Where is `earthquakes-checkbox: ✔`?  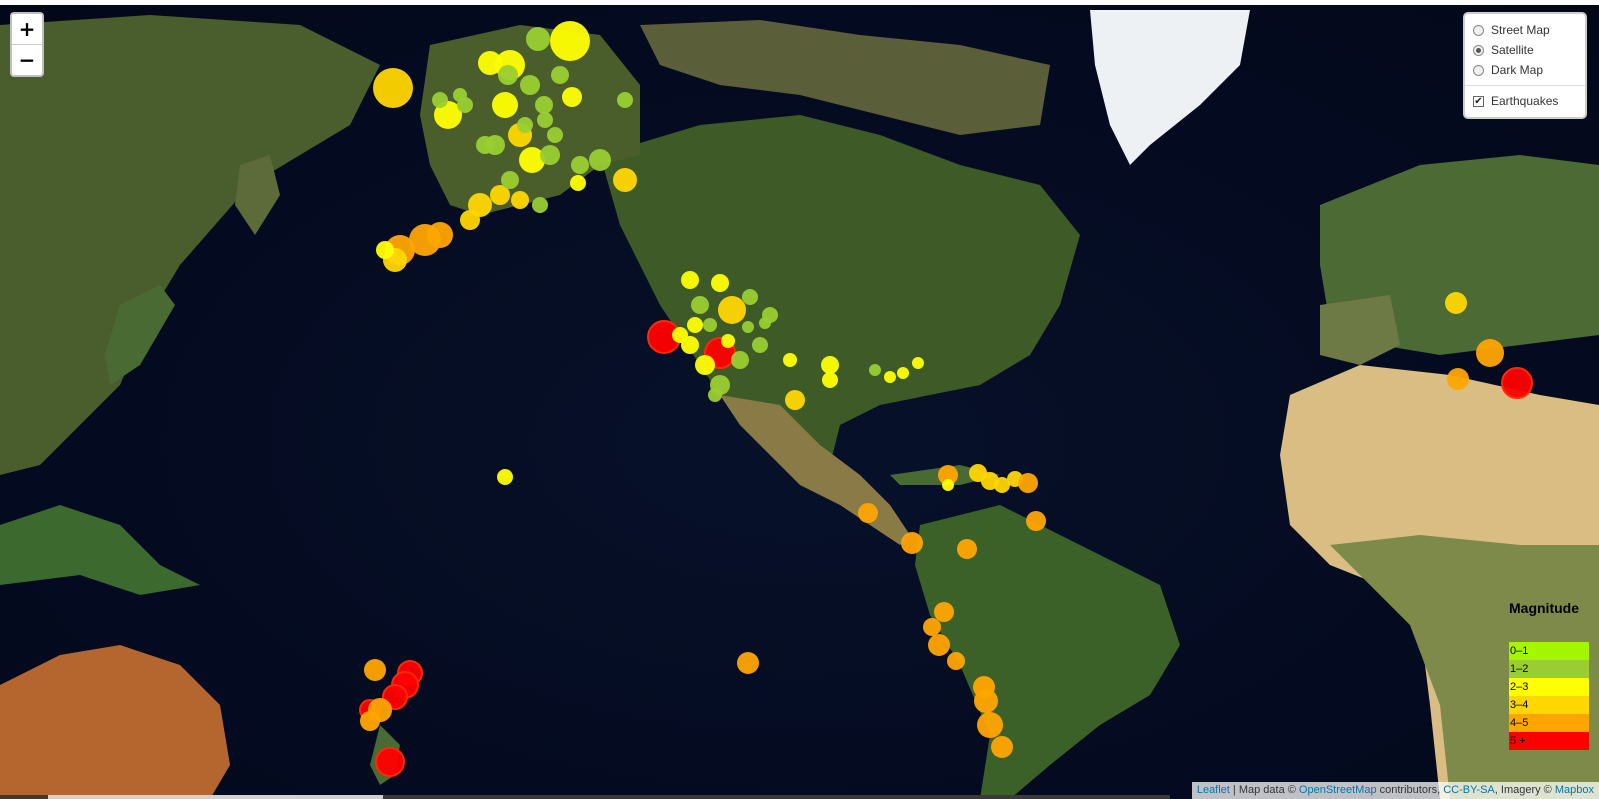 earthquakes-checkbox: ✔ is located at coordinates (1478, 101).